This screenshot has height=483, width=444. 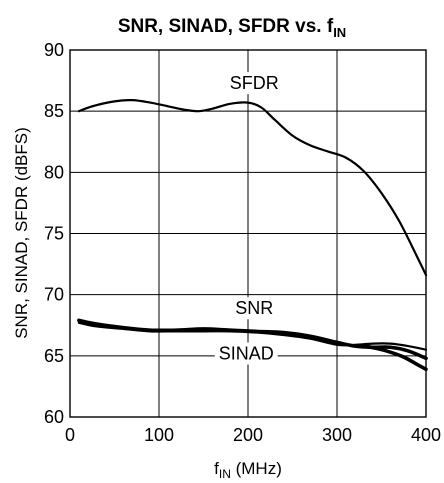 I want to click on x-tick-label: 200, so click(x=248, y=435).